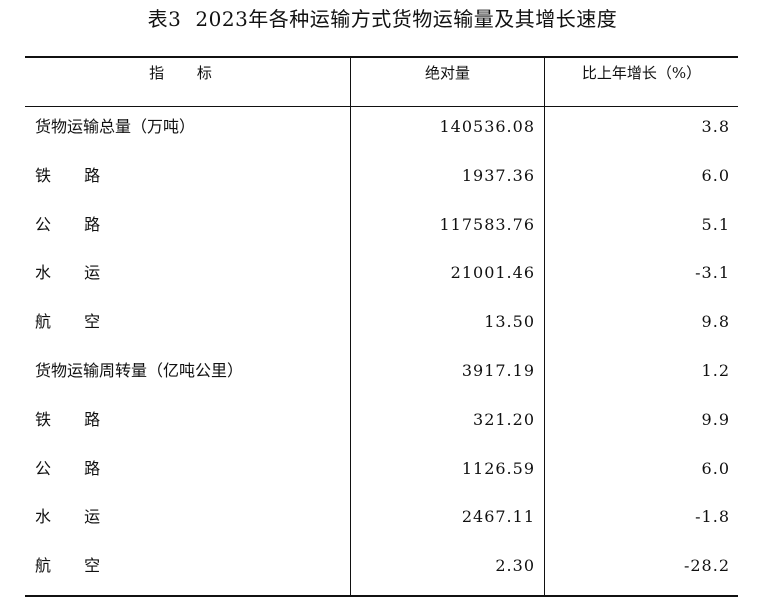  What do you see at coordinates (381, 229) in the screenshot?
I see `table-row: 公 路 117583.76 5.1` at bounding box center [381, 229].